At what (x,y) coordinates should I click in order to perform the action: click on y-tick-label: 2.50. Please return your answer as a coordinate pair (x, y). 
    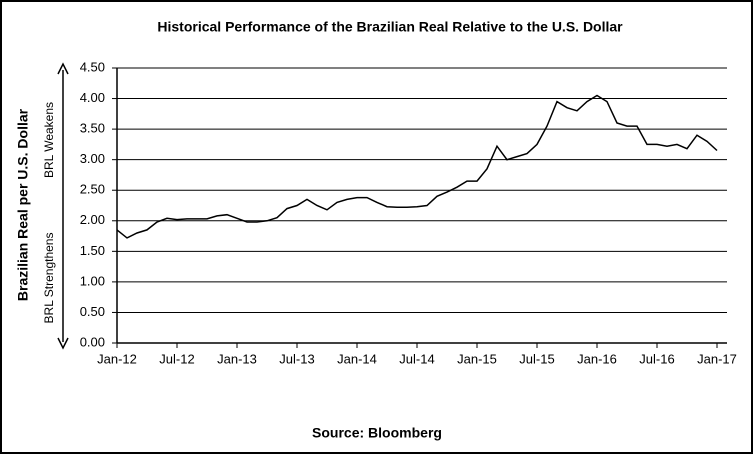
    Looking at the image, I should click on (92, 189).